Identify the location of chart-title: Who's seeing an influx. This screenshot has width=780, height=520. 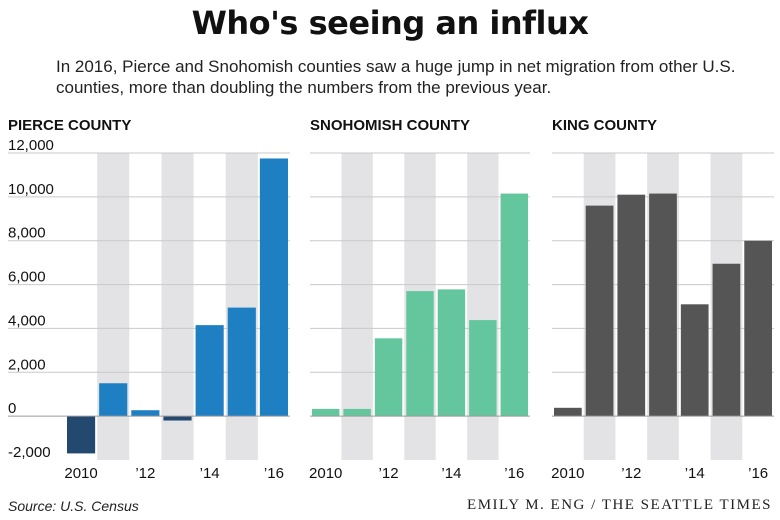
(390, 23).